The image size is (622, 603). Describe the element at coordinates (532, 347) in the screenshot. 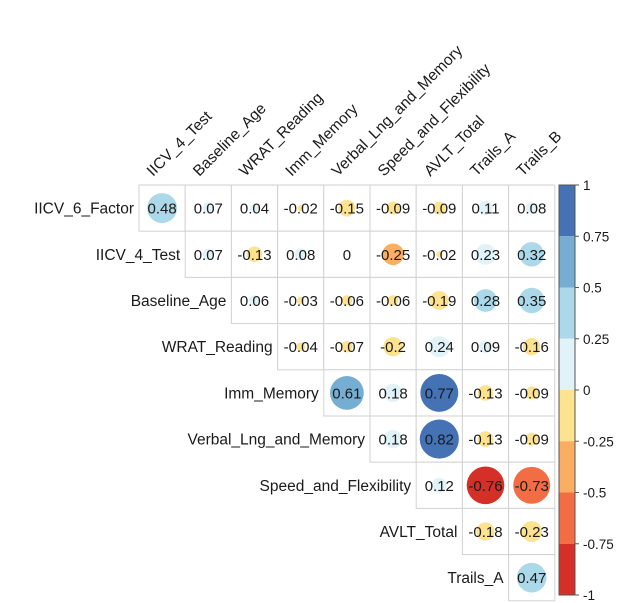

I see `matrix-cell: -0.16` at that location.